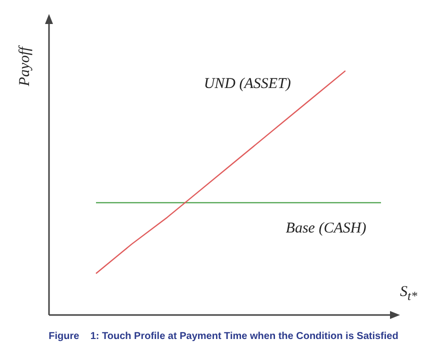  I want to click on series-label: Base (CASH), so click(326, 228).